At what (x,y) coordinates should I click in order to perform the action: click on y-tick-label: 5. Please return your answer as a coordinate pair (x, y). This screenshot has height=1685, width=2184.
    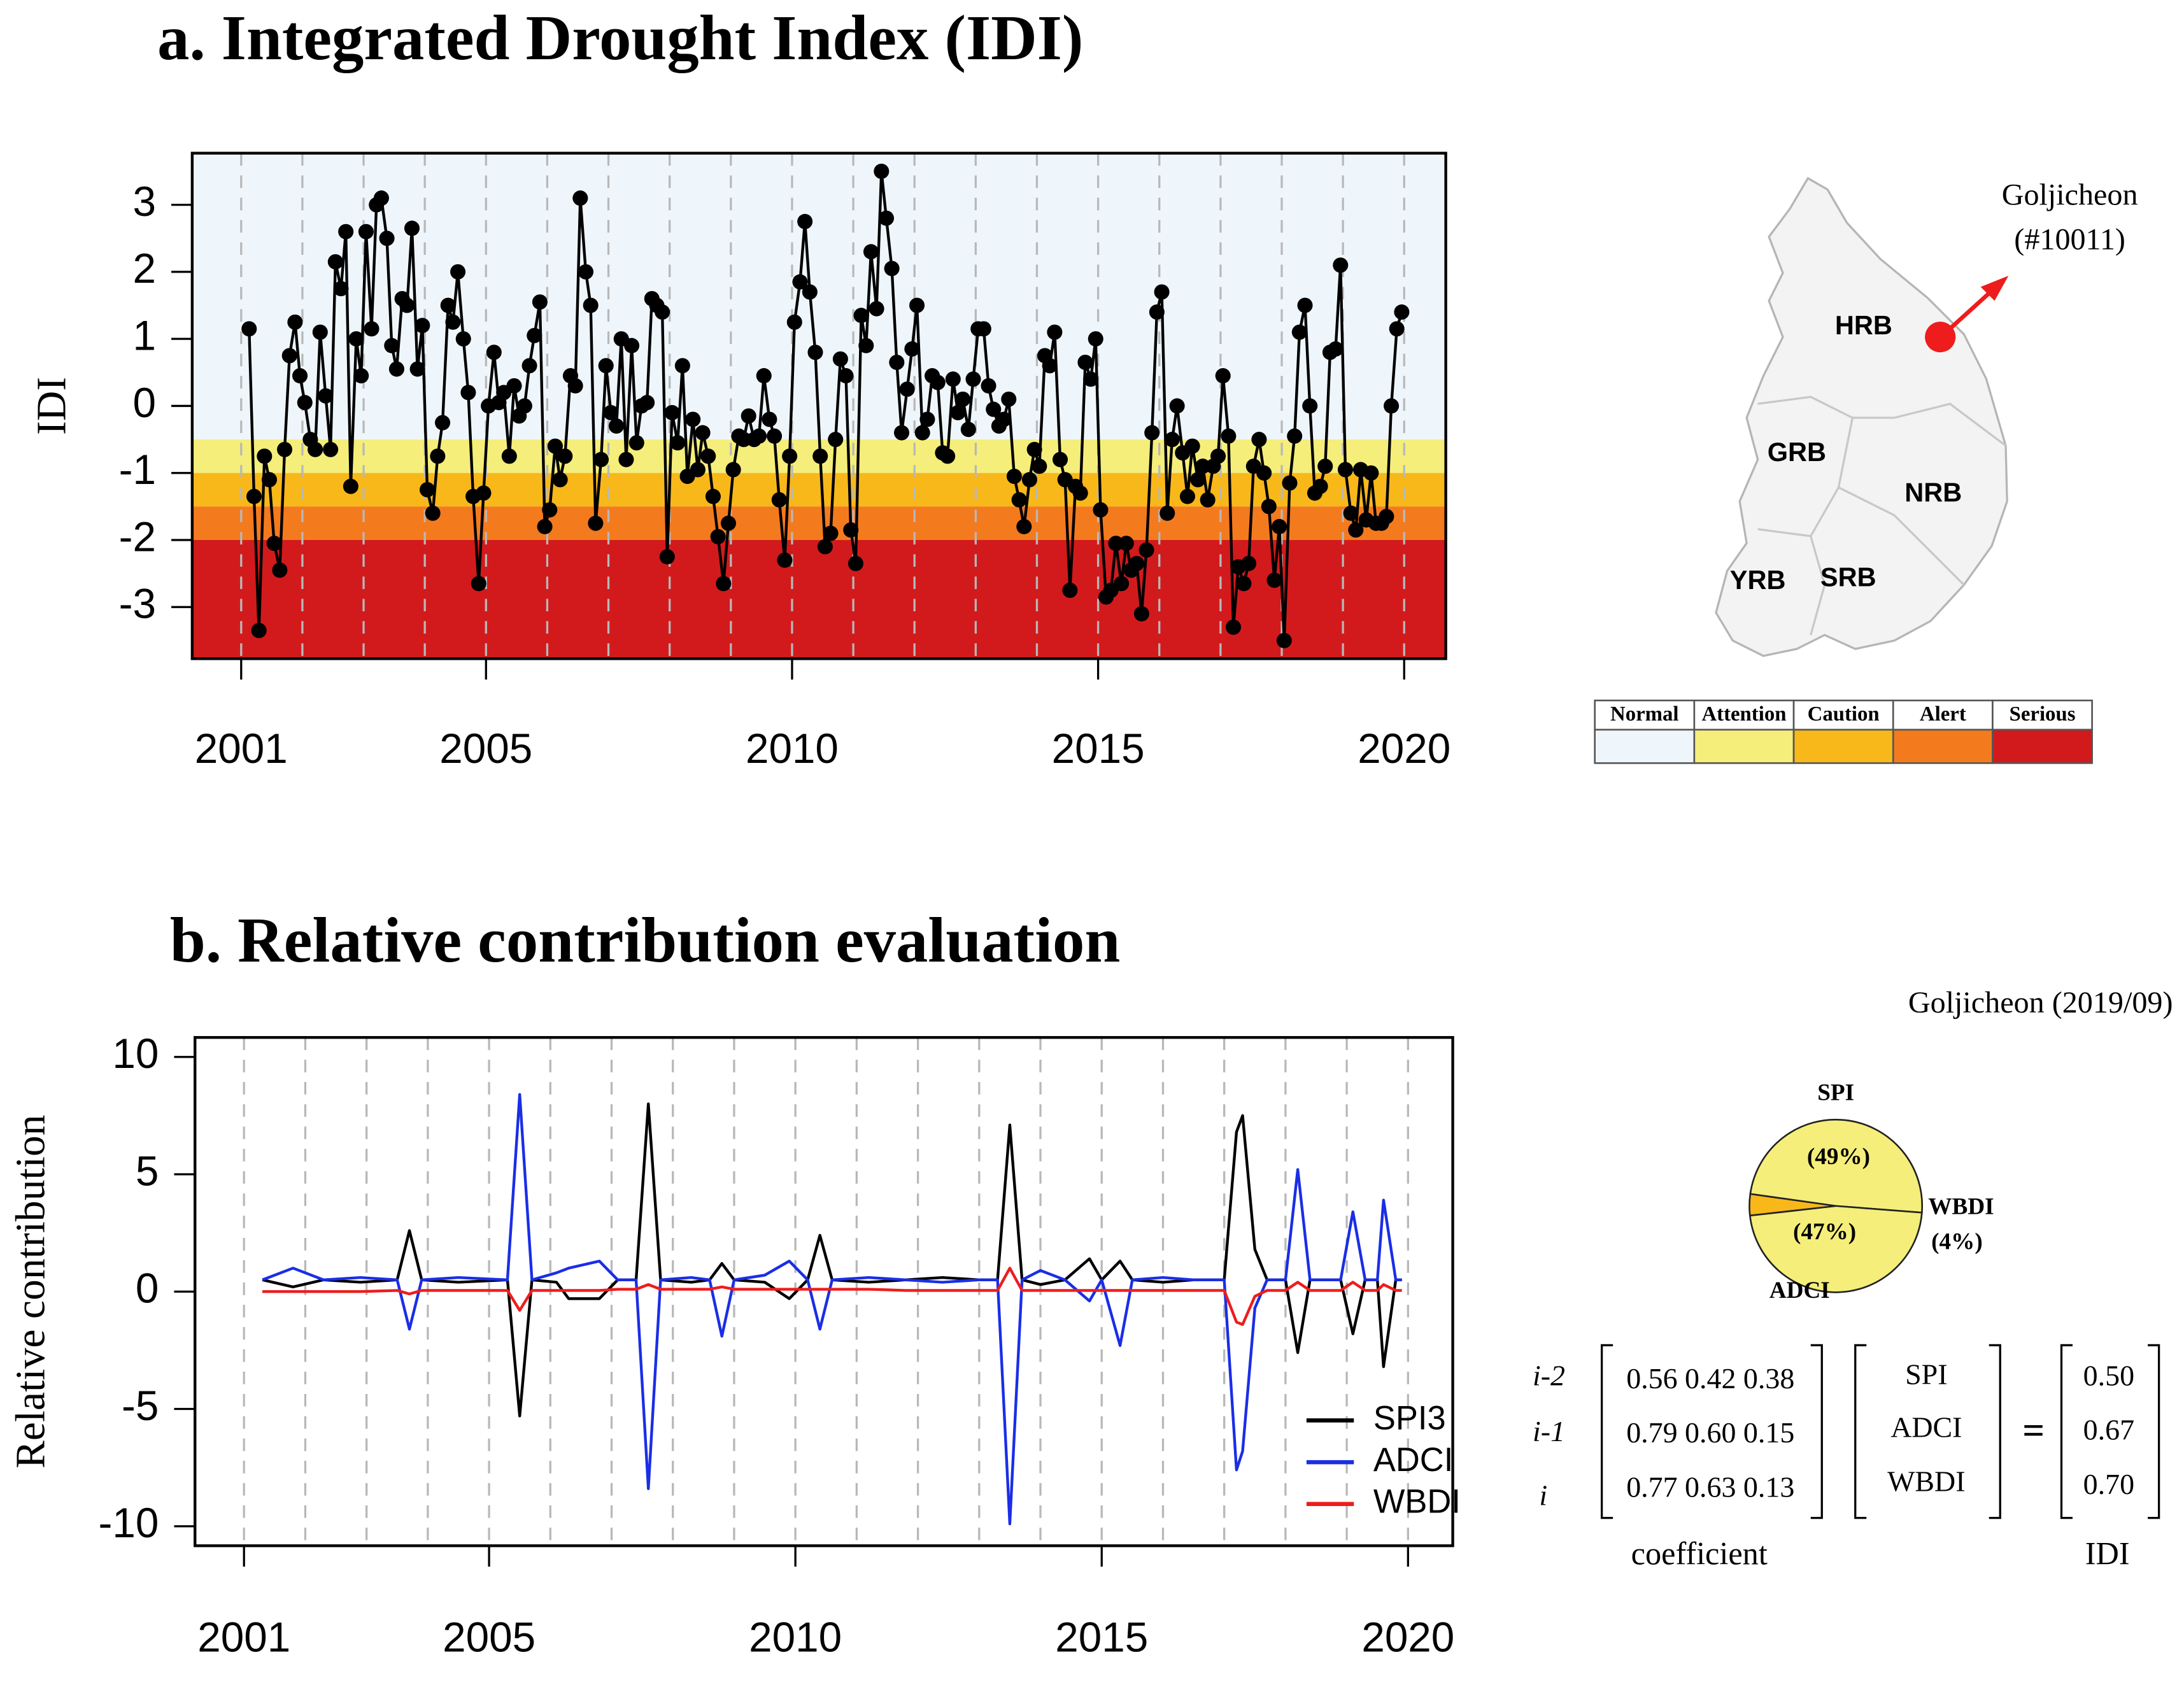
    Looking at the image, I should click on (147, 1171).